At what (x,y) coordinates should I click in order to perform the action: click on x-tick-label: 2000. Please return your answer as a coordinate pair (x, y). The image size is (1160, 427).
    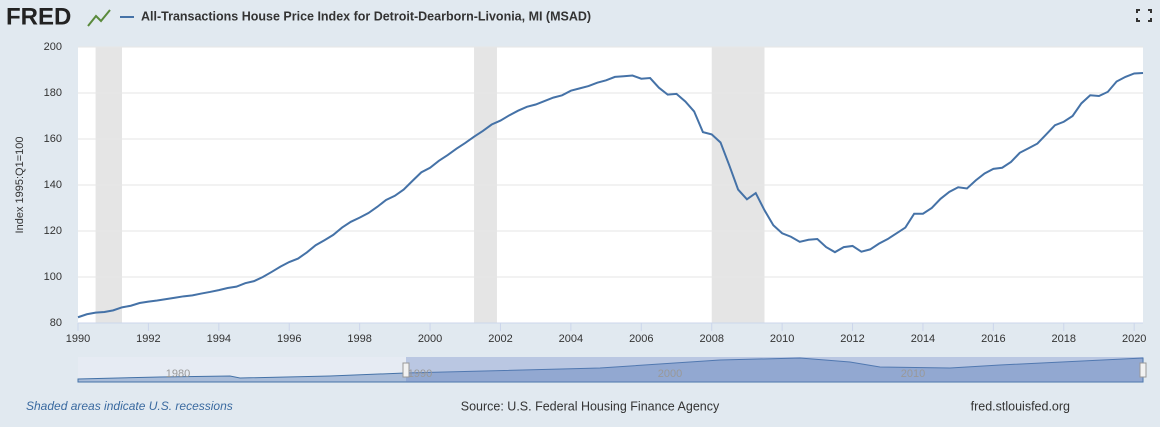
    Looking at the image, I should click on (430, 339).